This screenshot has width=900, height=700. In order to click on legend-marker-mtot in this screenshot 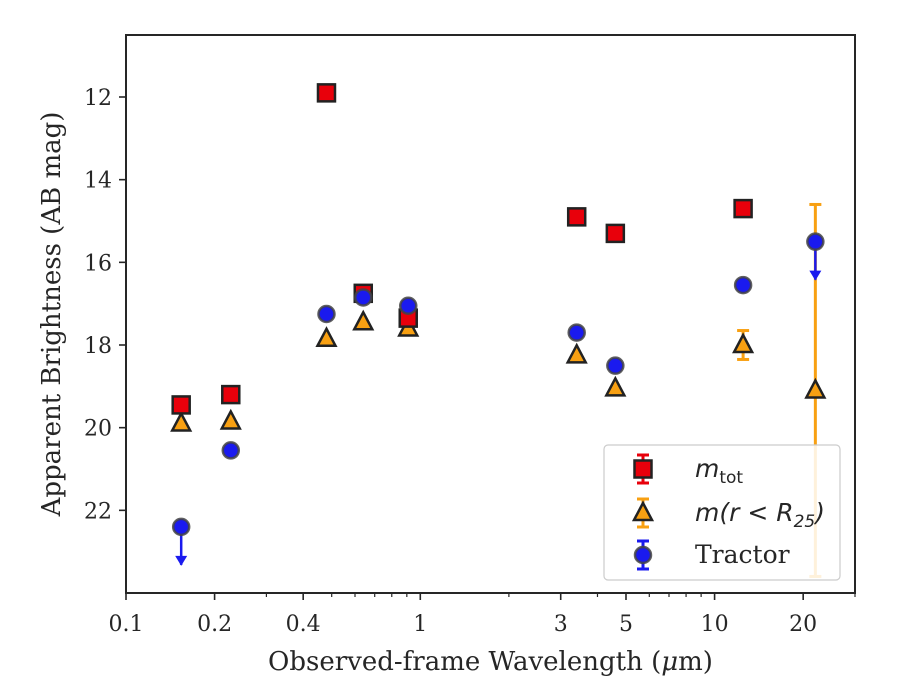, I will do `click(643, 469)`.